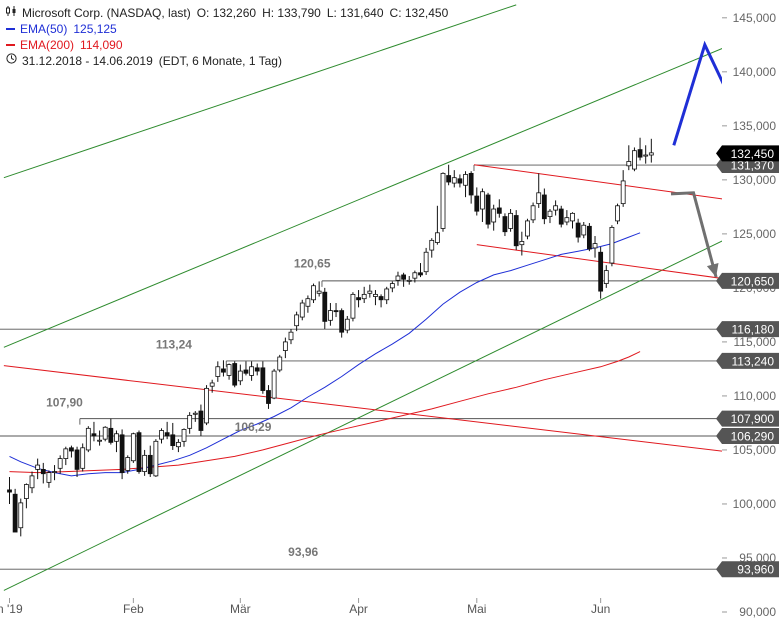 This screenshot has height=620, width=780. What do you see at coordinates (757, 612) in the screenshot?
I see `y-tick-label-0: 90,000` at bounding box center [757, 612].